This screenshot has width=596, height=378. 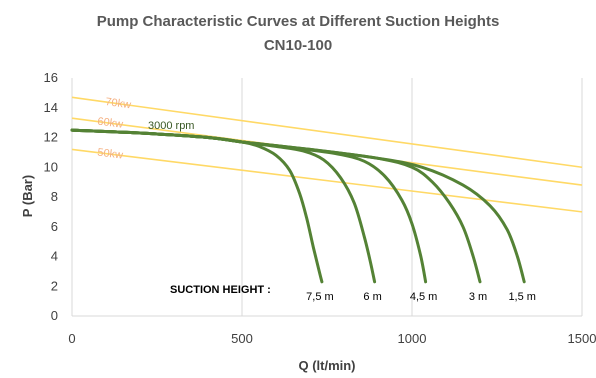 I want to click on y-tick-label: 0, so click(x=54, y=315).